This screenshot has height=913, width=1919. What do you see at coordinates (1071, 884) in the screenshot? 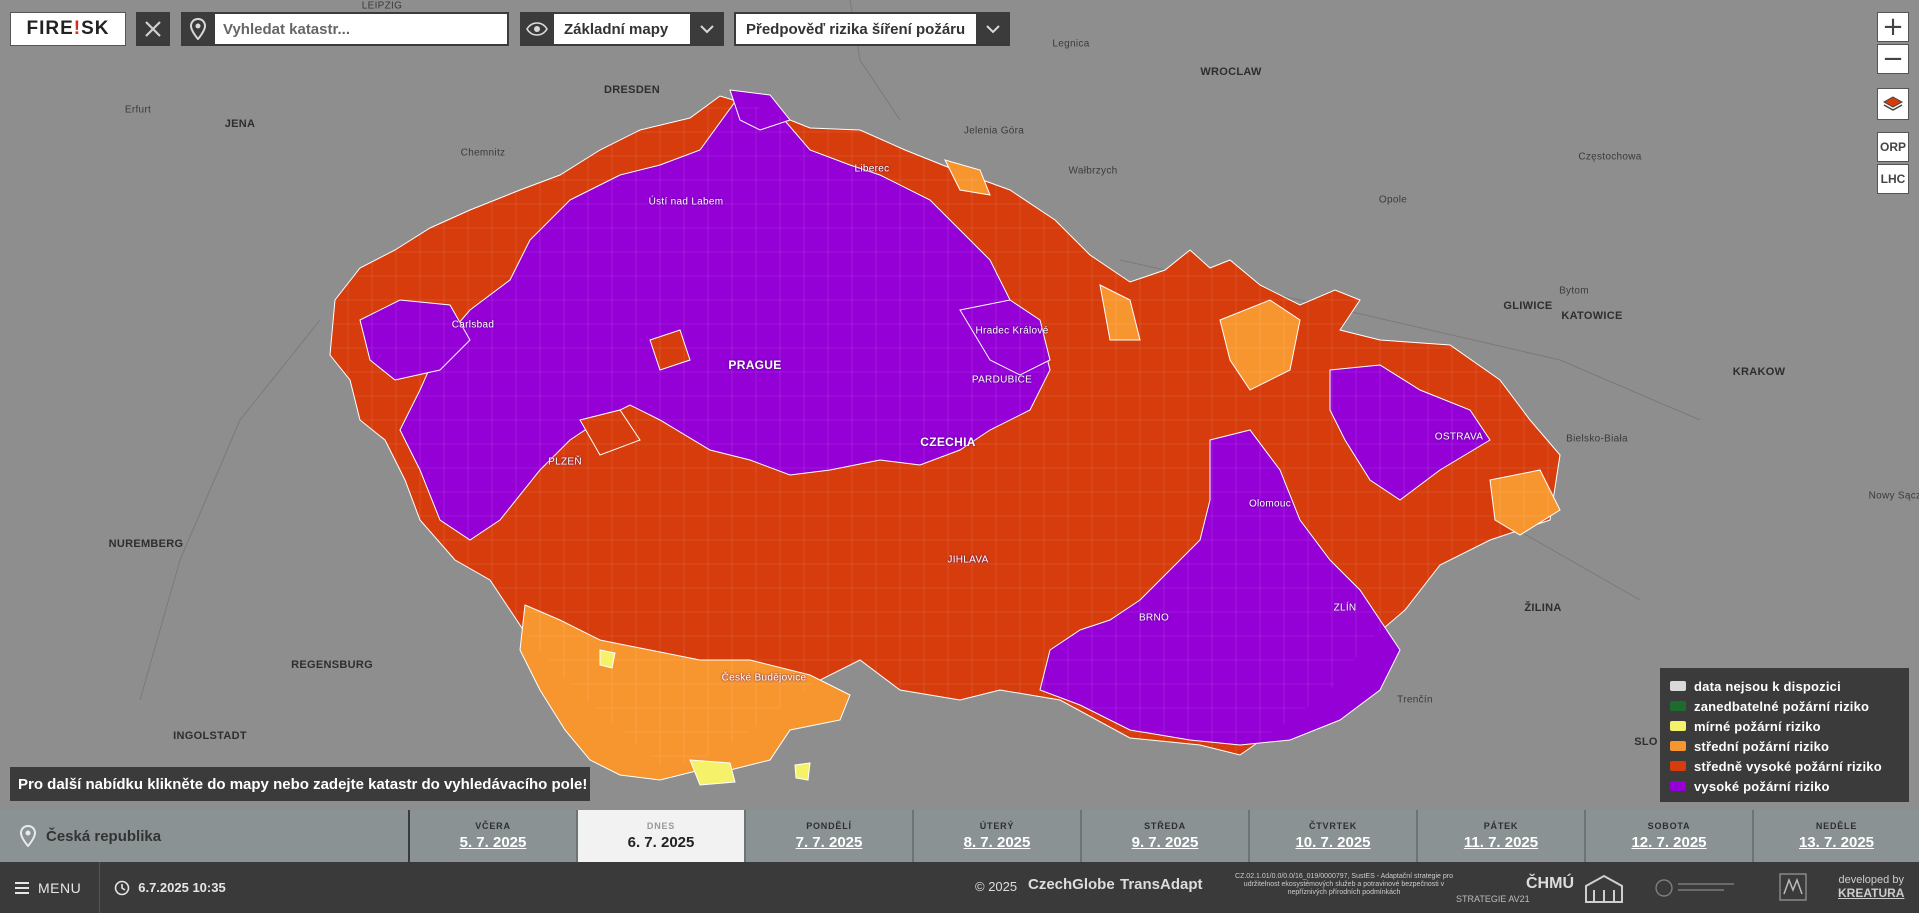
I see `czechglobe-logo: CzechGlobe` at bounding box center [1071, 884].